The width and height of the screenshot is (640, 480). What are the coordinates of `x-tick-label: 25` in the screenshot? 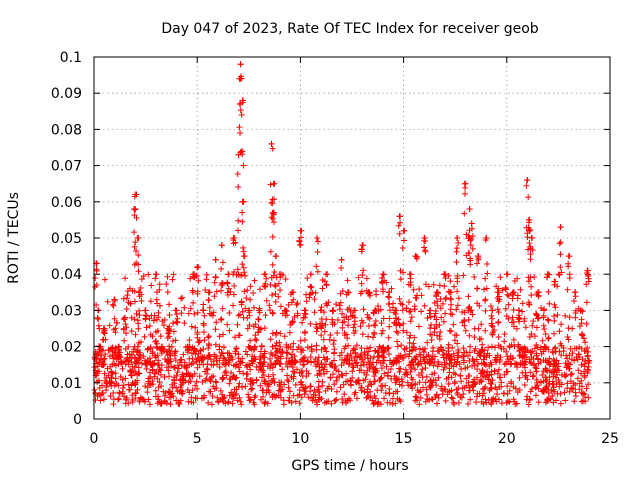 It's located at (610, 439).